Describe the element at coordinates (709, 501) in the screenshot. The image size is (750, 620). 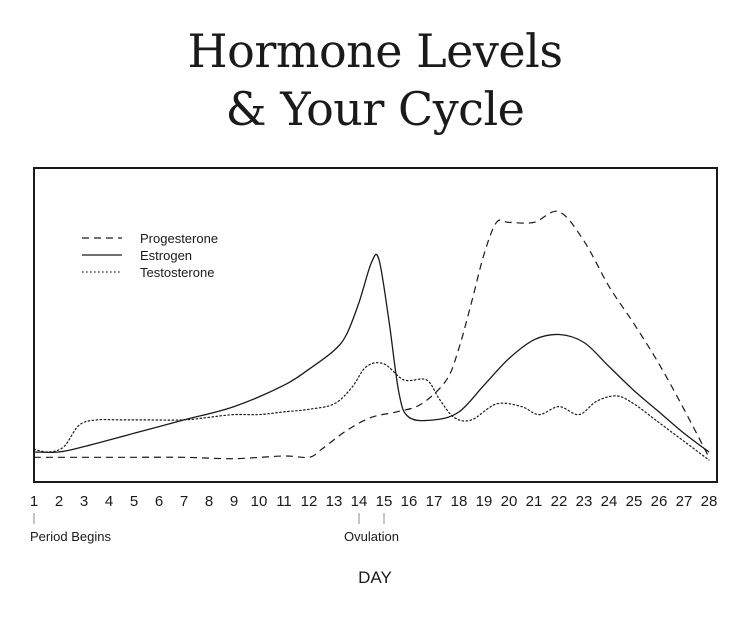
I see `x-tick-label: 28` at that location.